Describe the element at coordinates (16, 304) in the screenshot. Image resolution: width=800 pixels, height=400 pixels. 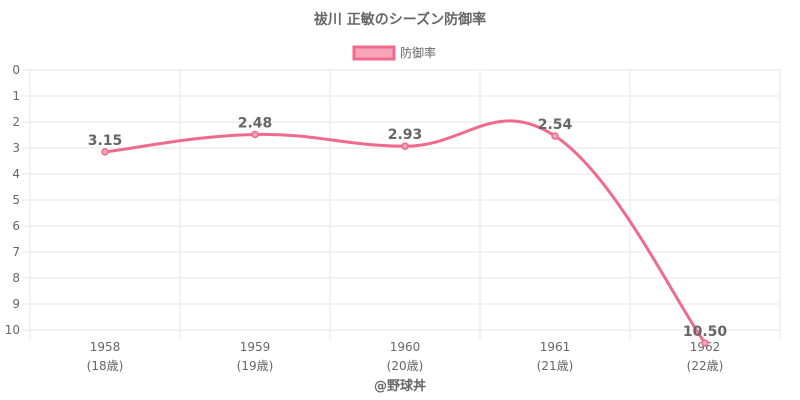
I see `y-tick-label: 9` at that location.